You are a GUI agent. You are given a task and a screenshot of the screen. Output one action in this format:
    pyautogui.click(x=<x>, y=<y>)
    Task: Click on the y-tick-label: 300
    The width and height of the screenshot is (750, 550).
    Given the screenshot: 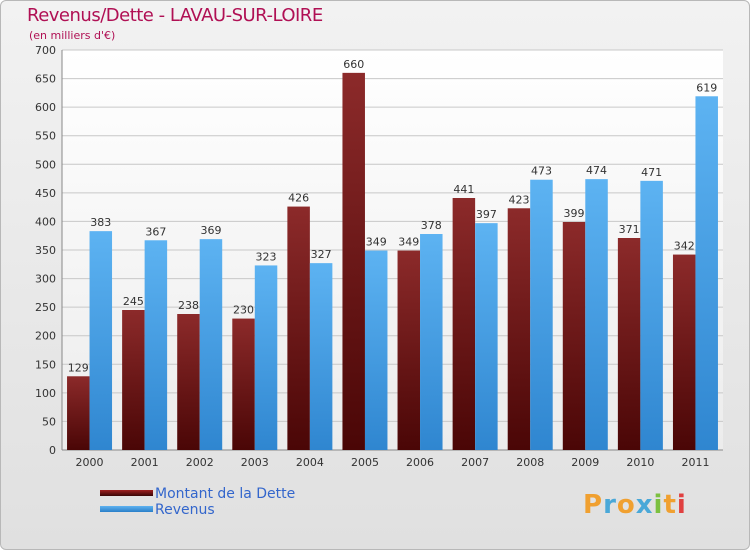 What is the action you would take?
    pyautogui.click(x=45, y=279)
    